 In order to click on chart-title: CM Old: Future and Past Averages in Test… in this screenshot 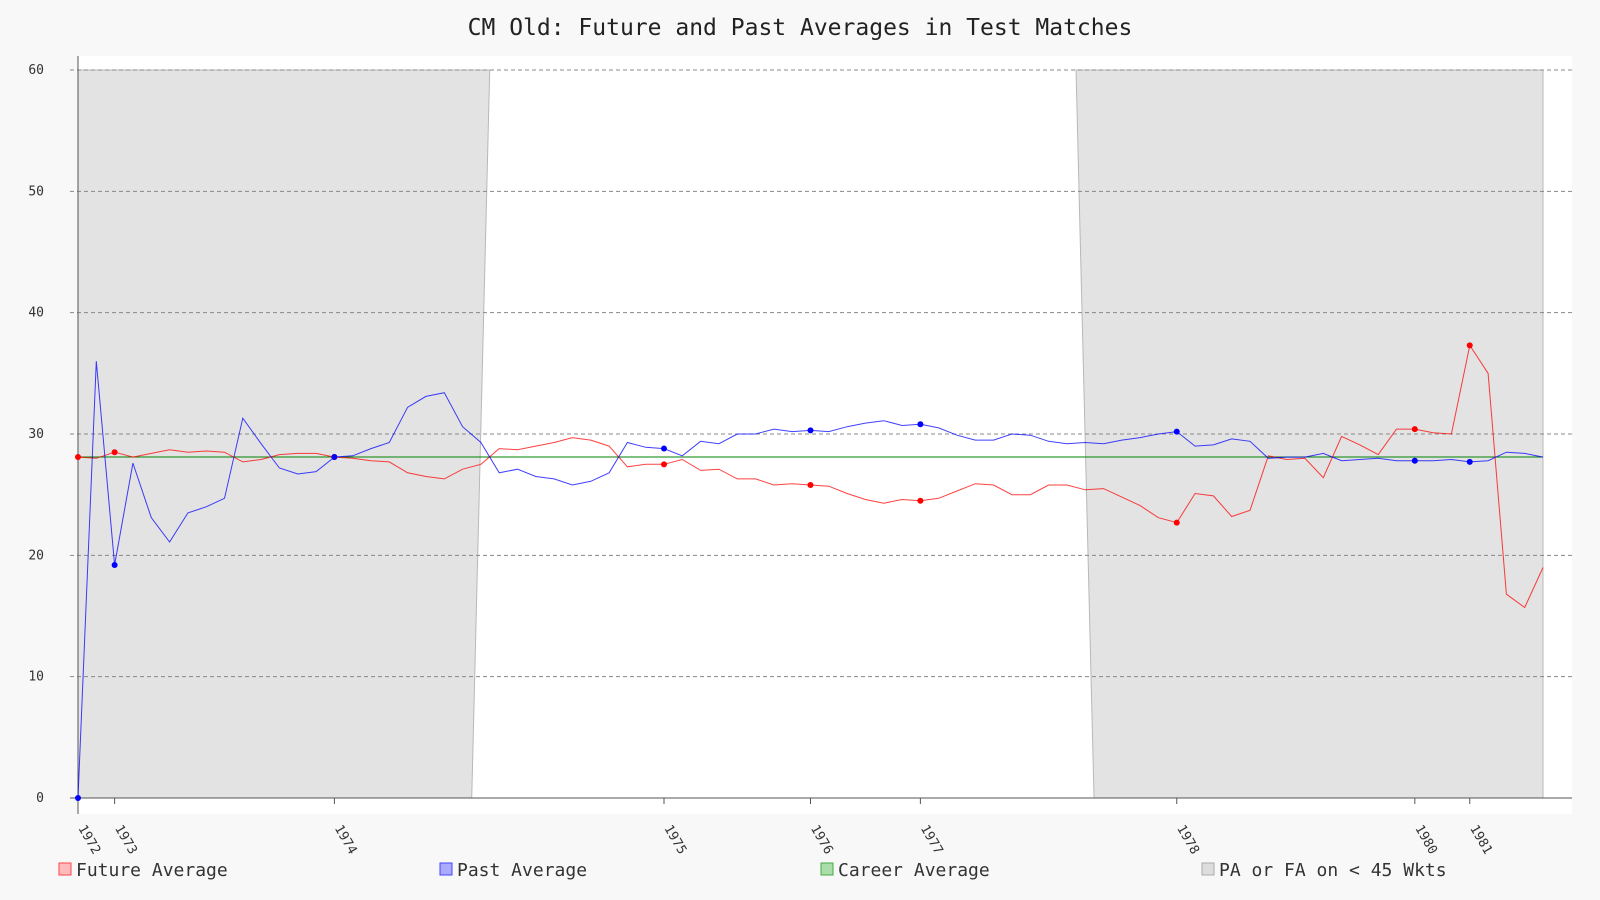, I will do `click(800, 28)`.